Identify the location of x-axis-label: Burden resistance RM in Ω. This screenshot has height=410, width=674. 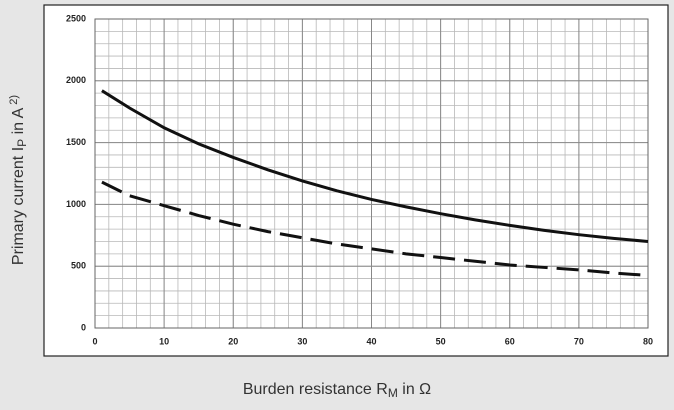
(337, 390).